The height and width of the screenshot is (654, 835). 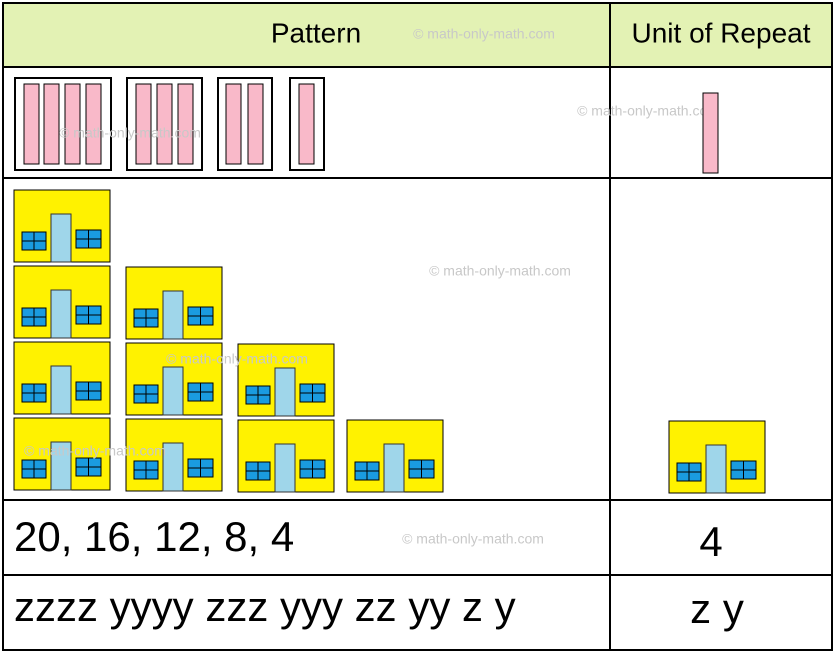 I want to click on header-bg, so click(x=417, y=35).